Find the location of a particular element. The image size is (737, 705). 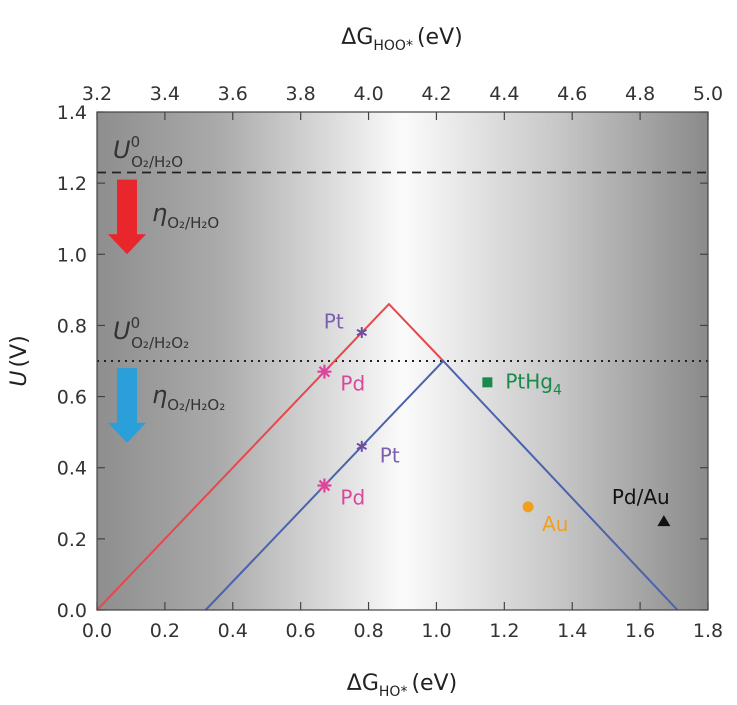

y-tick-label-7: 1.4 is located at coordinates (72, 113).